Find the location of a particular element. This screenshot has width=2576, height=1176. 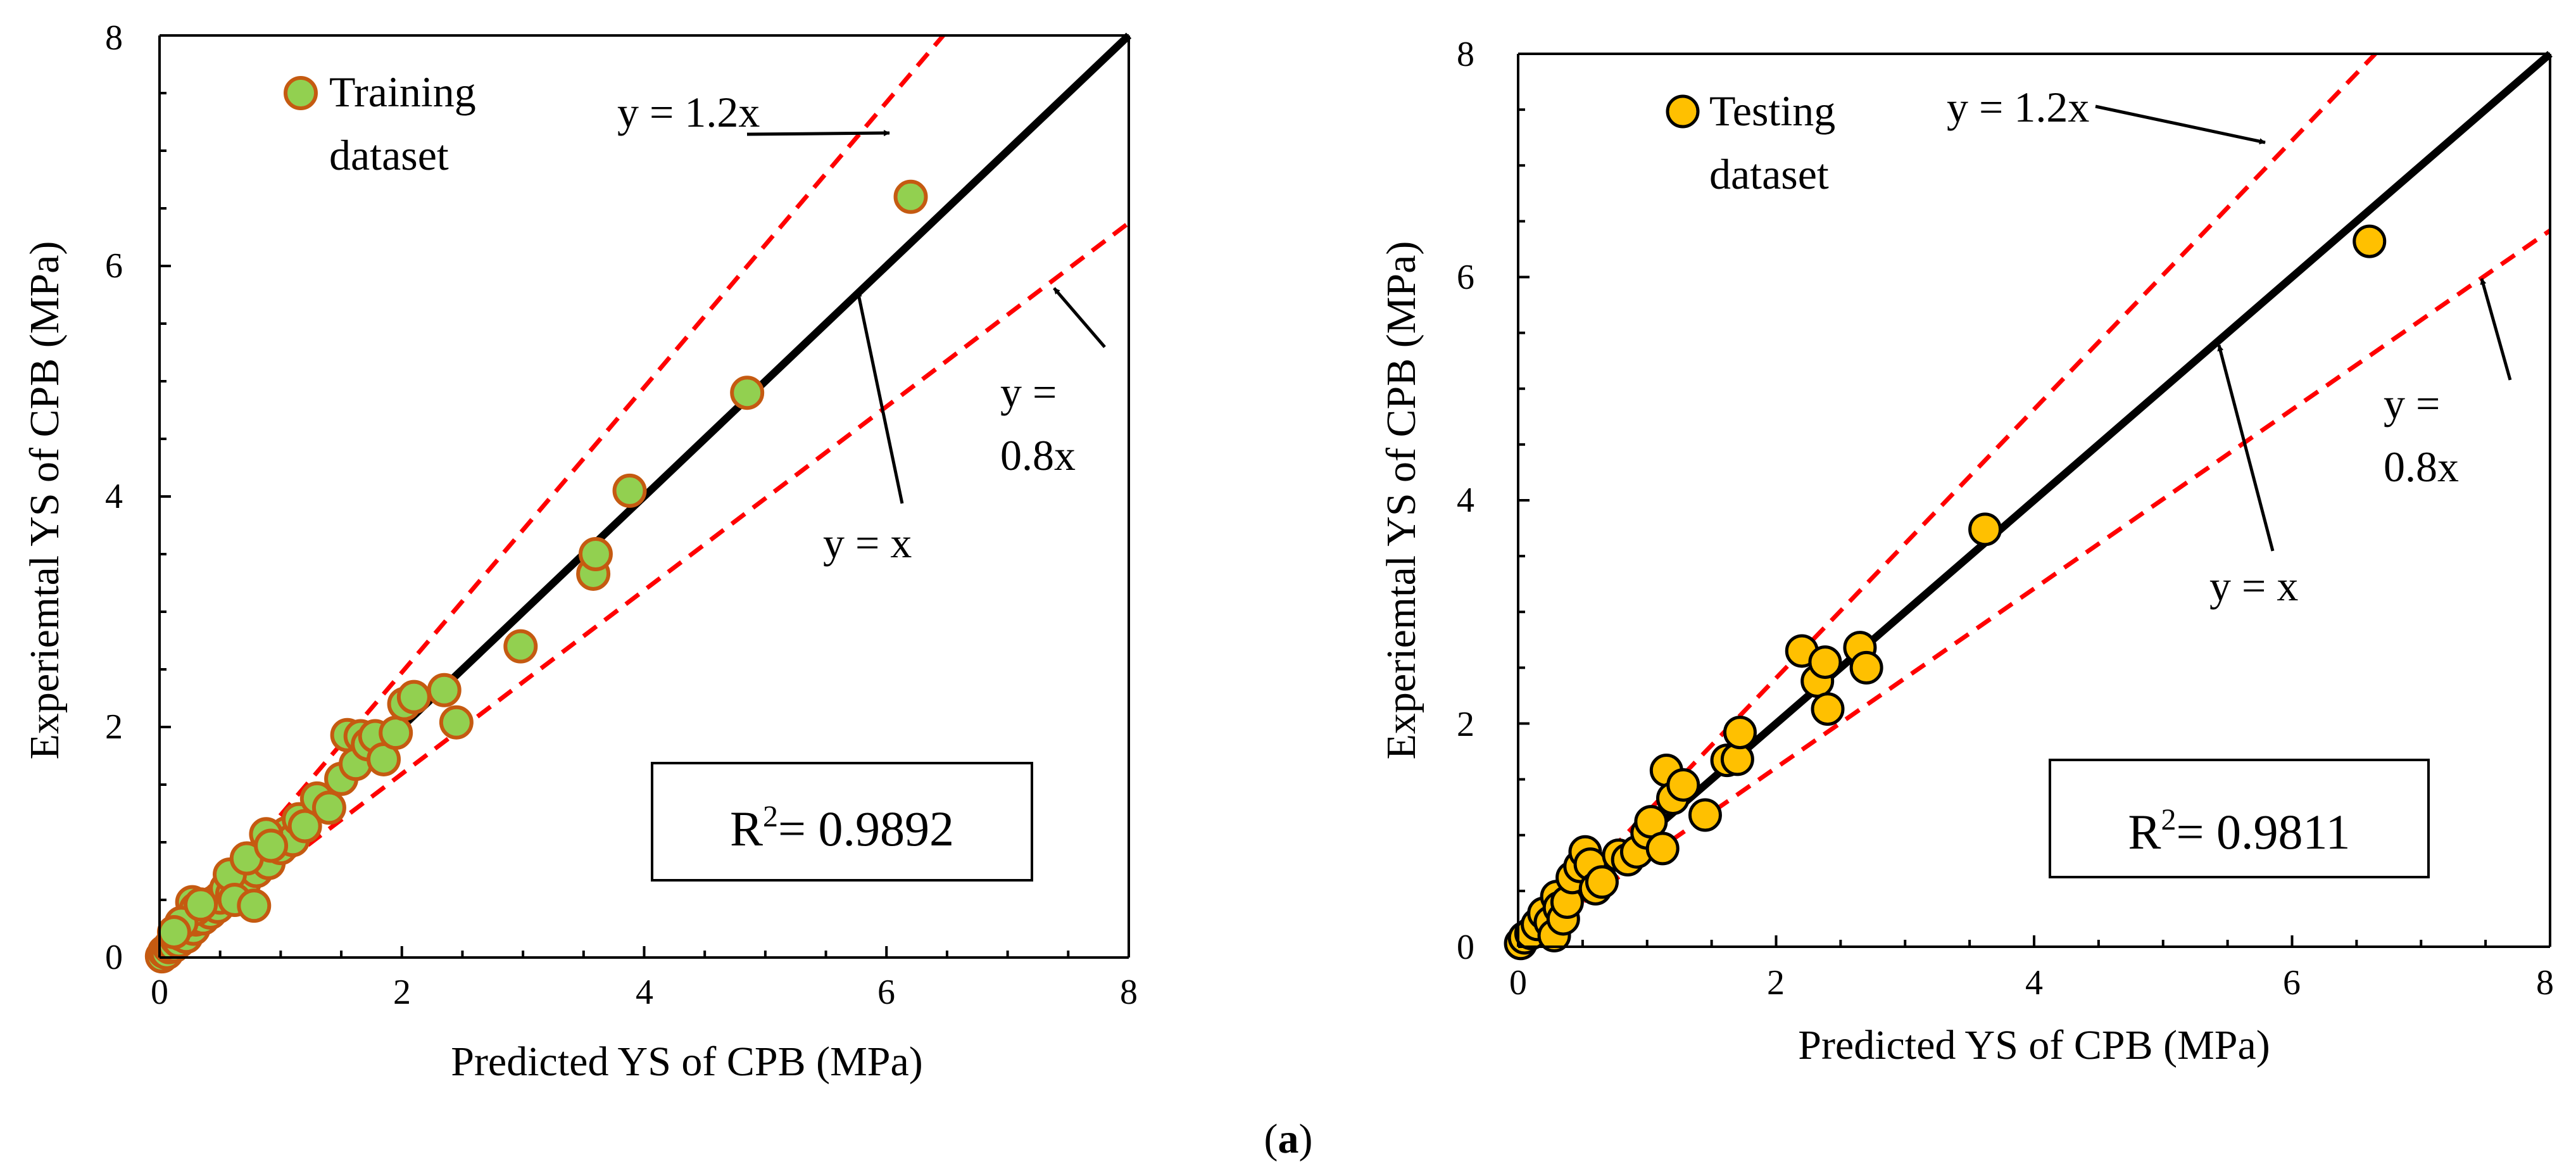

testing-y-tick-labels: 0 2 4 6 8 is located at coordinates (1465, 501).